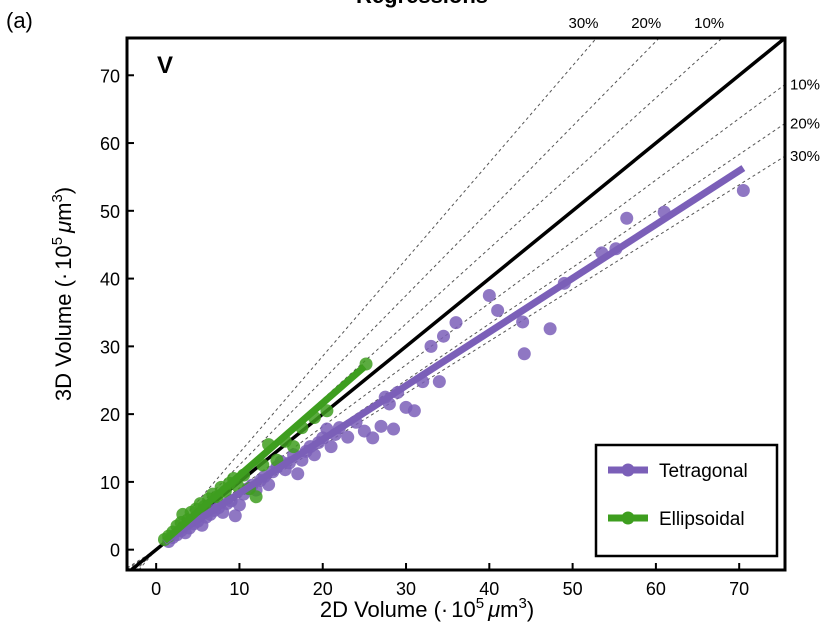 The image size is (827, 629). I want to click on reference-label-1: 20%, so click(646, 23).